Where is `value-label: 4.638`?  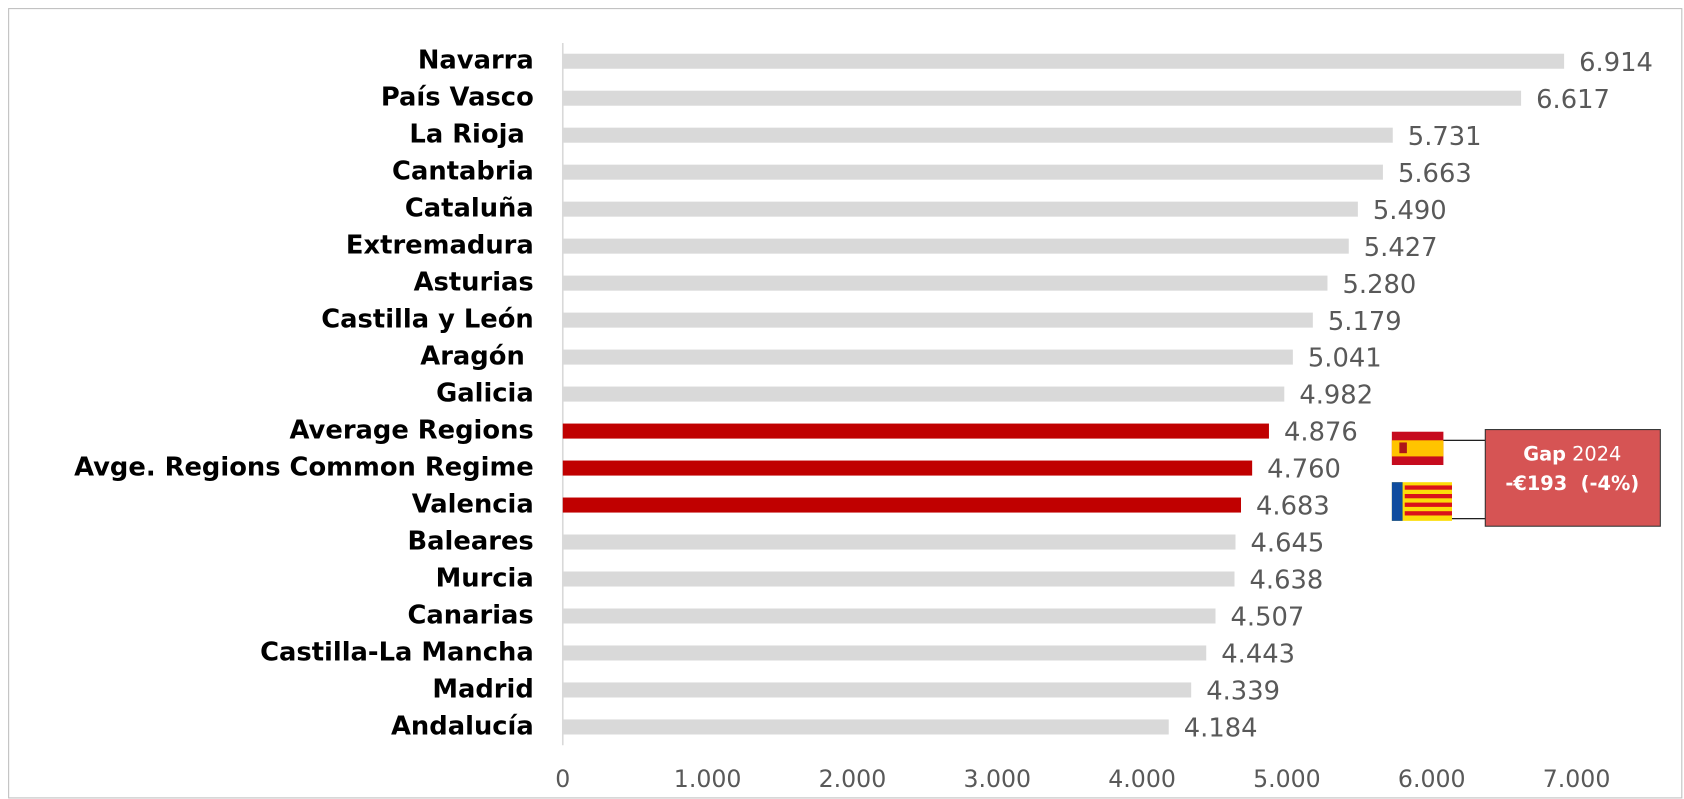
value-label: 4.638 is located at coordinates (1287, 581).